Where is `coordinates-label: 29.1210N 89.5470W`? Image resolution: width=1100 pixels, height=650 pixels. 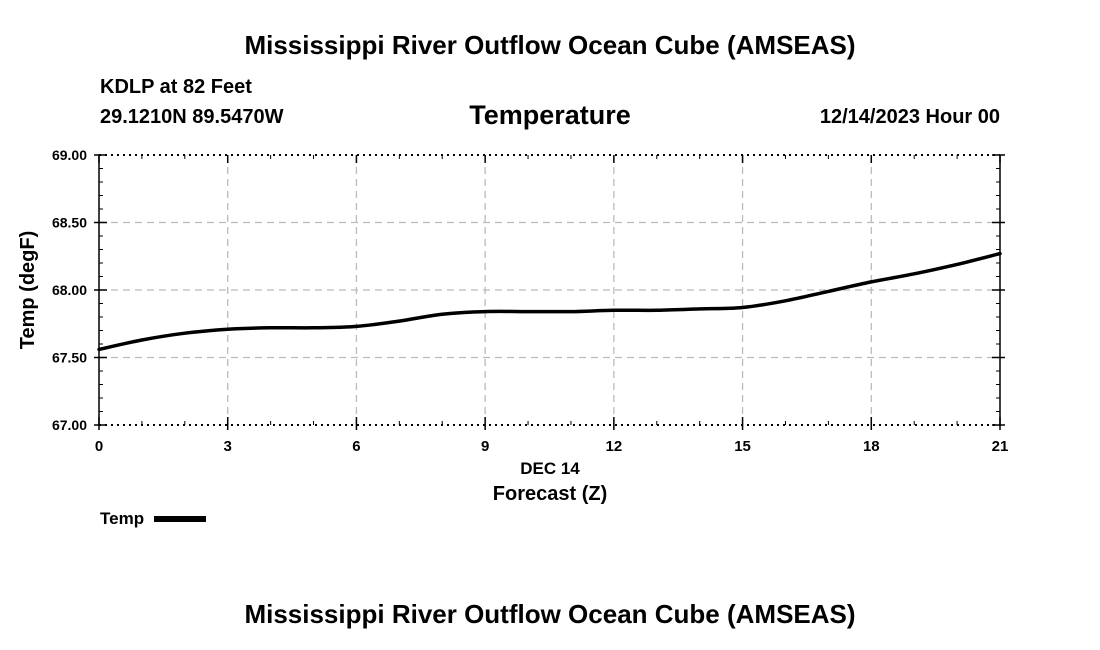
coordinates-label: 29.1210N 89.5470W is located at coordinates (192, 117).